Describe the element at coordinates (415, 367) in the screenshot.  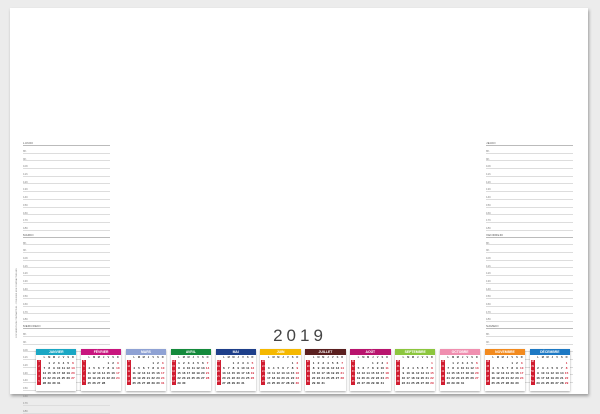
I see `week-row: 36 2 3 4 5 6 7 8` at that location.